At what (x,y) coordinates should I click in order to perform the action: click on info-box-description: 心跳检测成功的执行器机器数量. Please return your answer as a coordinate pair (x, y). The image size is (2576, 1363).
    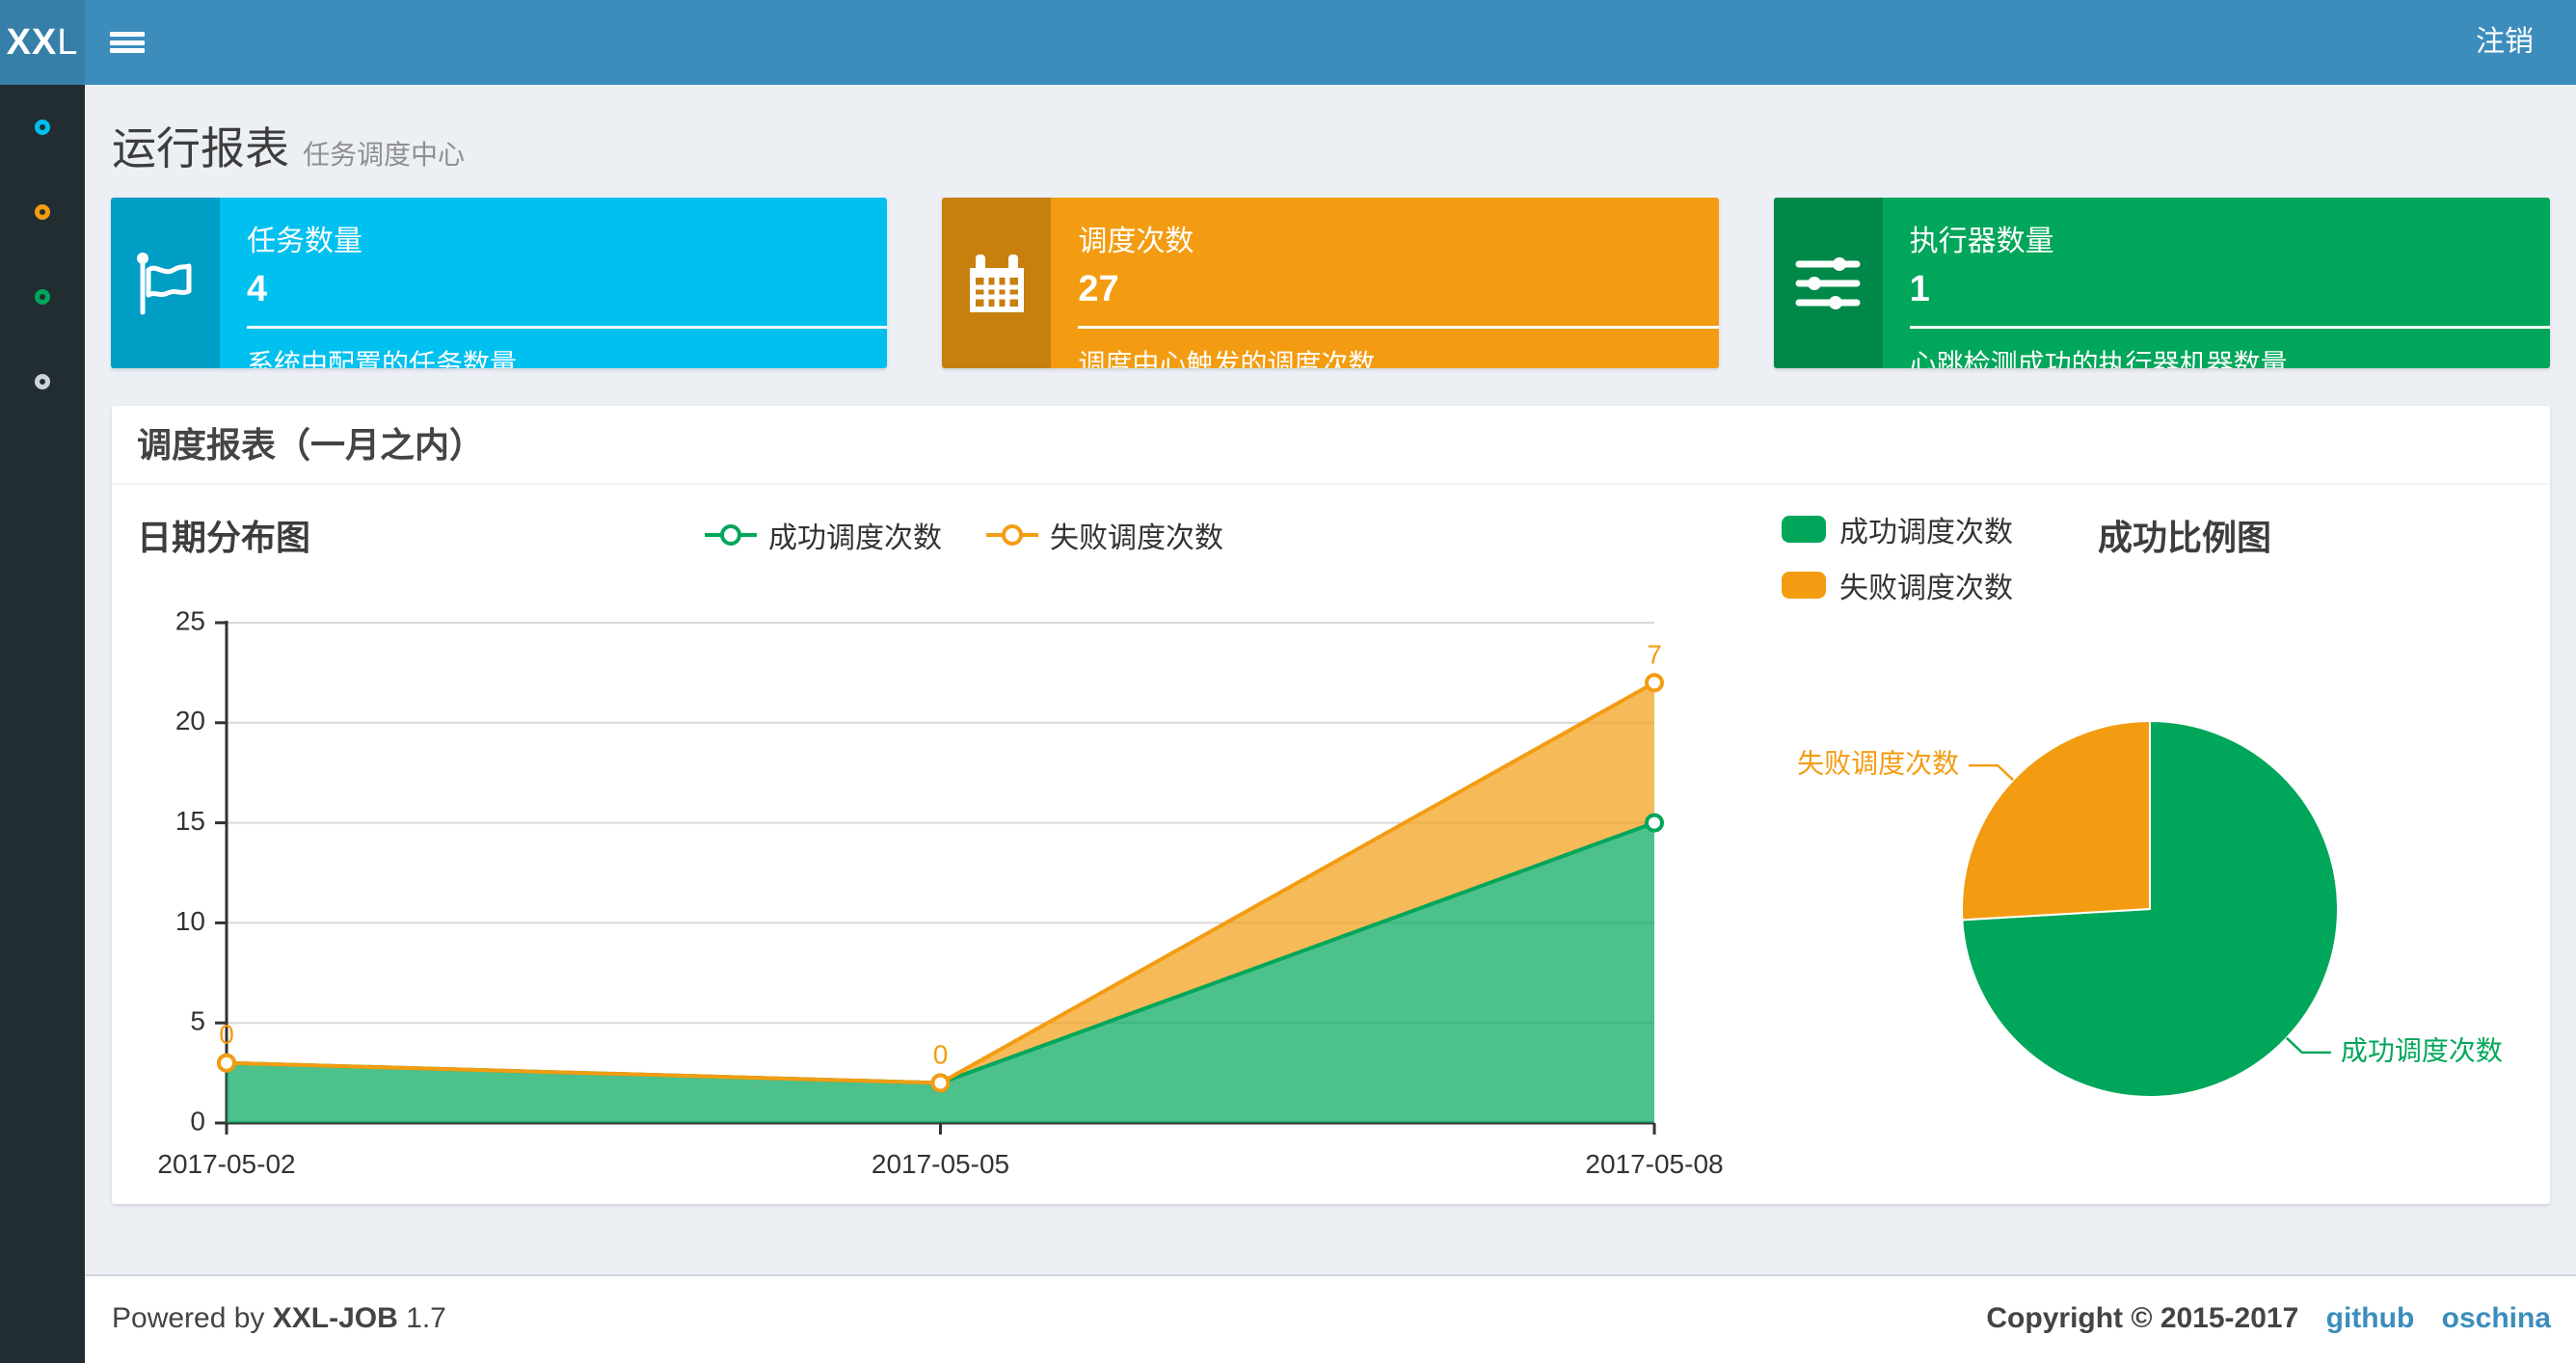
    Looking at the image, I should click on (2099, 358).